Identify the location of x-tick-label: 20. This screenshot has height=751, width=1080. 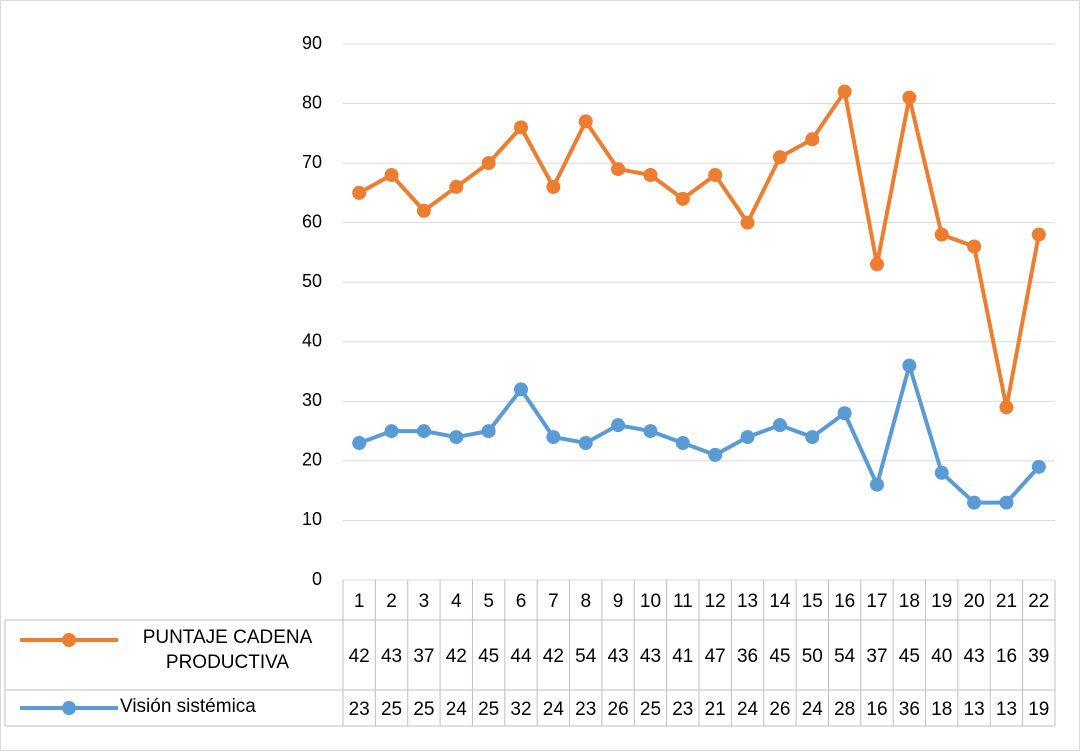
(974, 601).